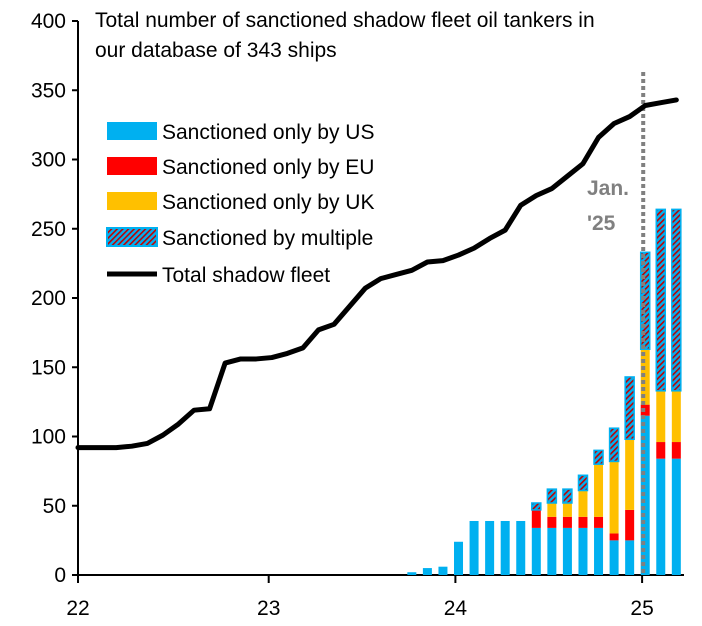  I want to click on legend-label: Sanctioned by multiple, so click(267, 238).